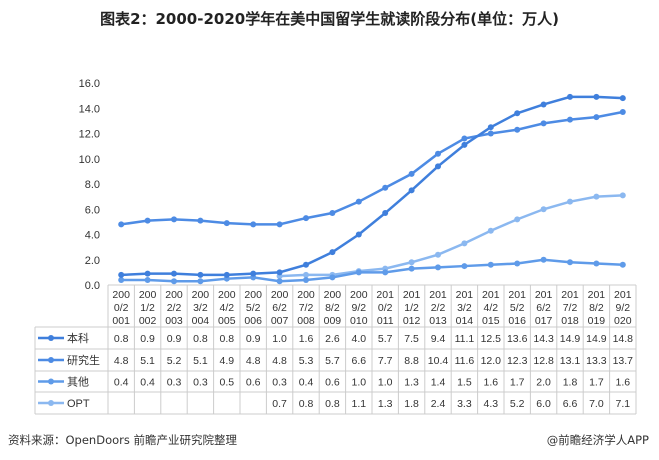 This screenshot has width=659, height=460. Describe the element at coordinates (622, 308) in the screenshot. I see `x-tick-label: 9/2` at that location.